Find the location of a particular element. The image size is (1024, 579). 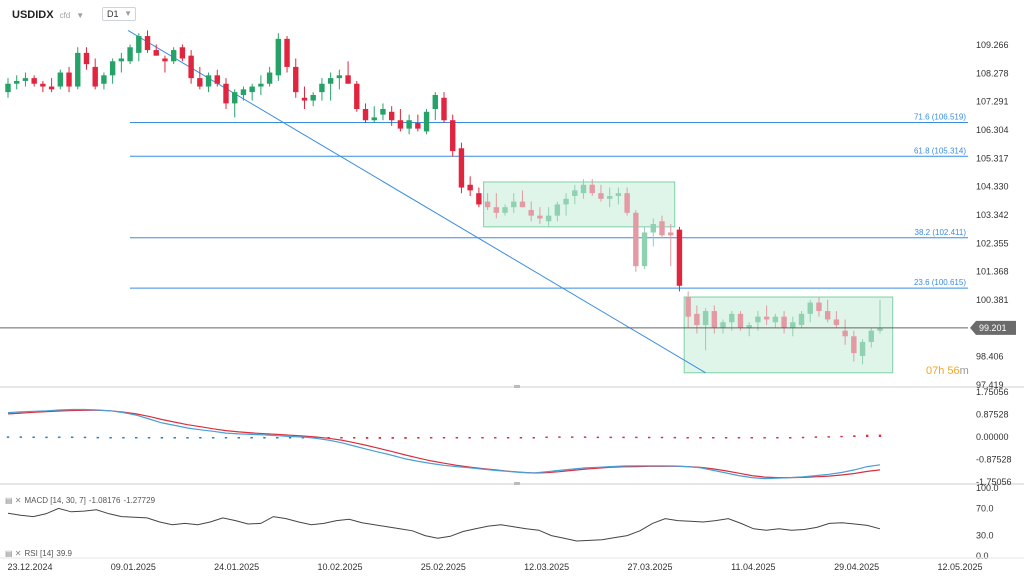

x-axis-tick-label: 10.02.2025 is located at coordinates (339, 567).